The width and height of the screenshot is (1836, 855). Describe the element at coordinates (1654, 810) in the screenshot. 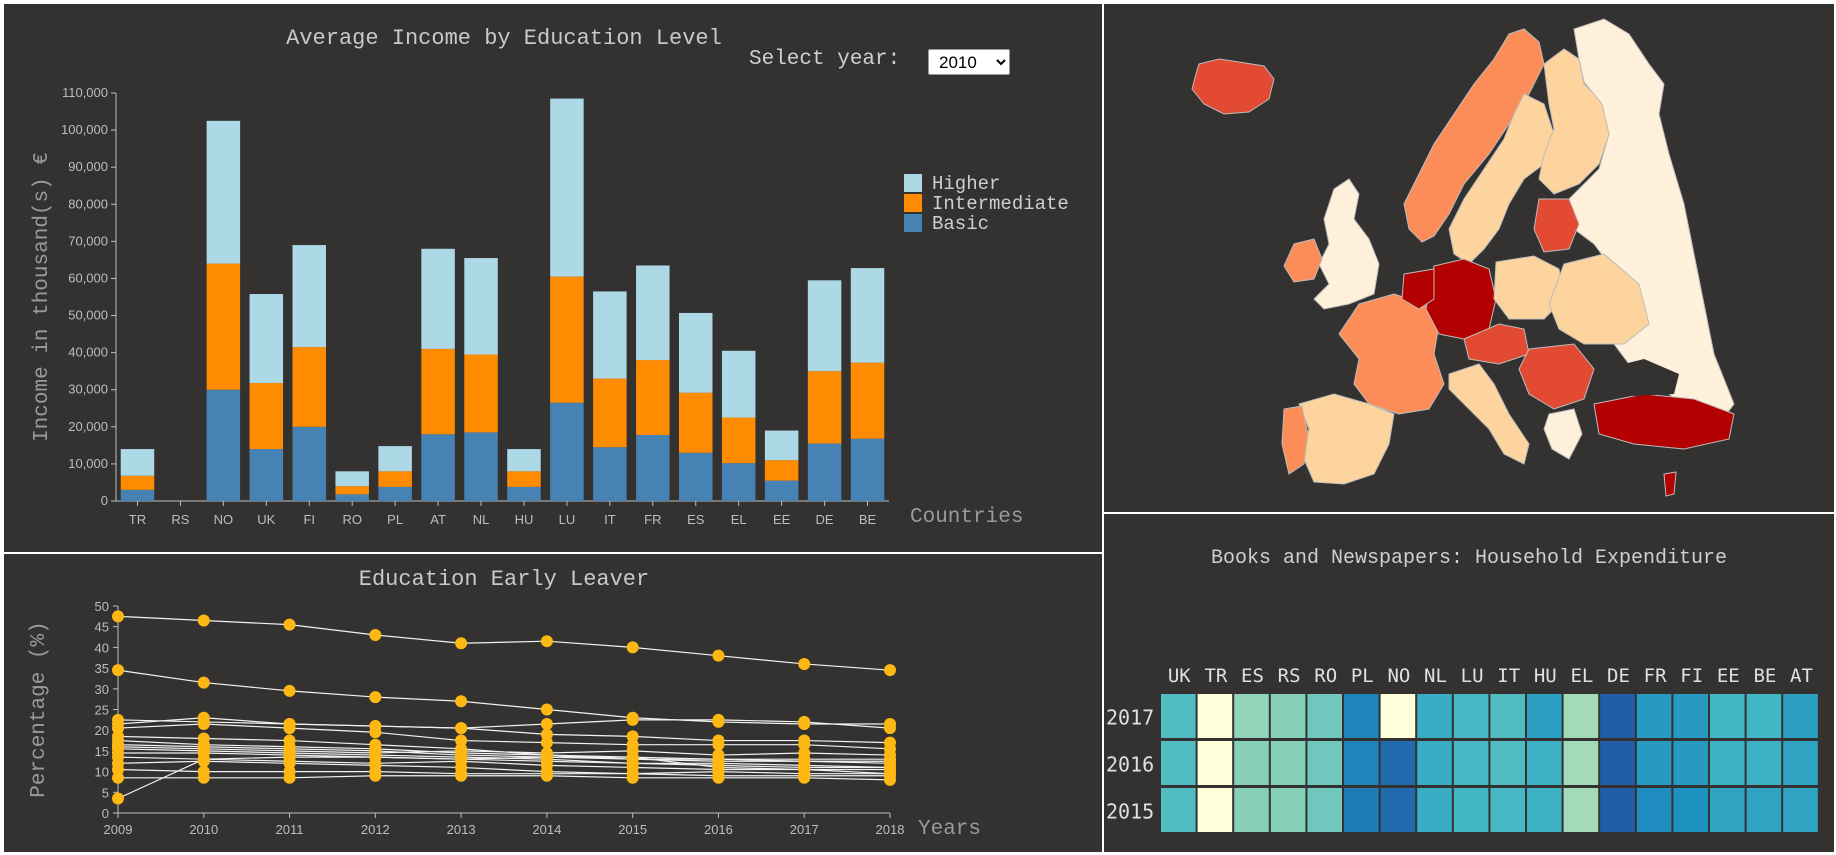

I see `heatmap-cell-2015-fr` at that location.